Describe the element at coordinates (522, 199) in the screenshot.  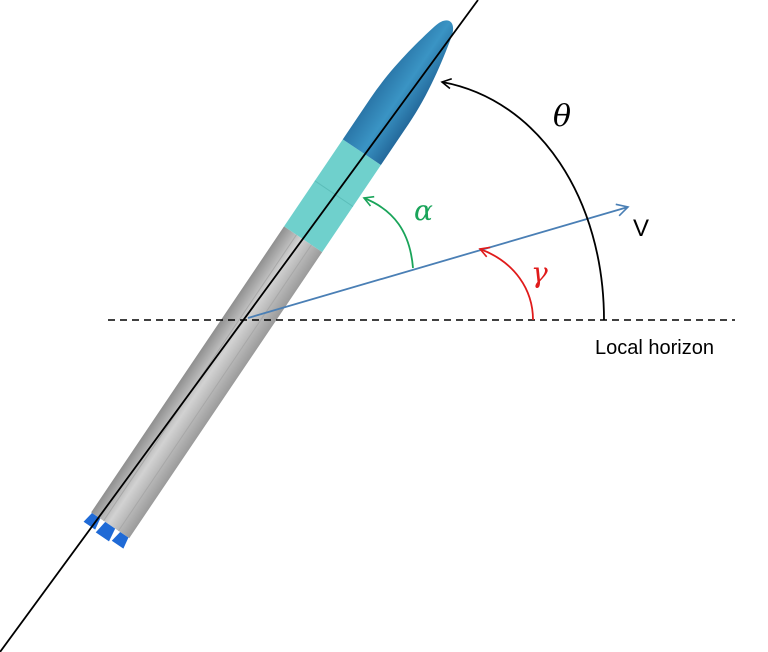
I see `theta-arc` at that location.